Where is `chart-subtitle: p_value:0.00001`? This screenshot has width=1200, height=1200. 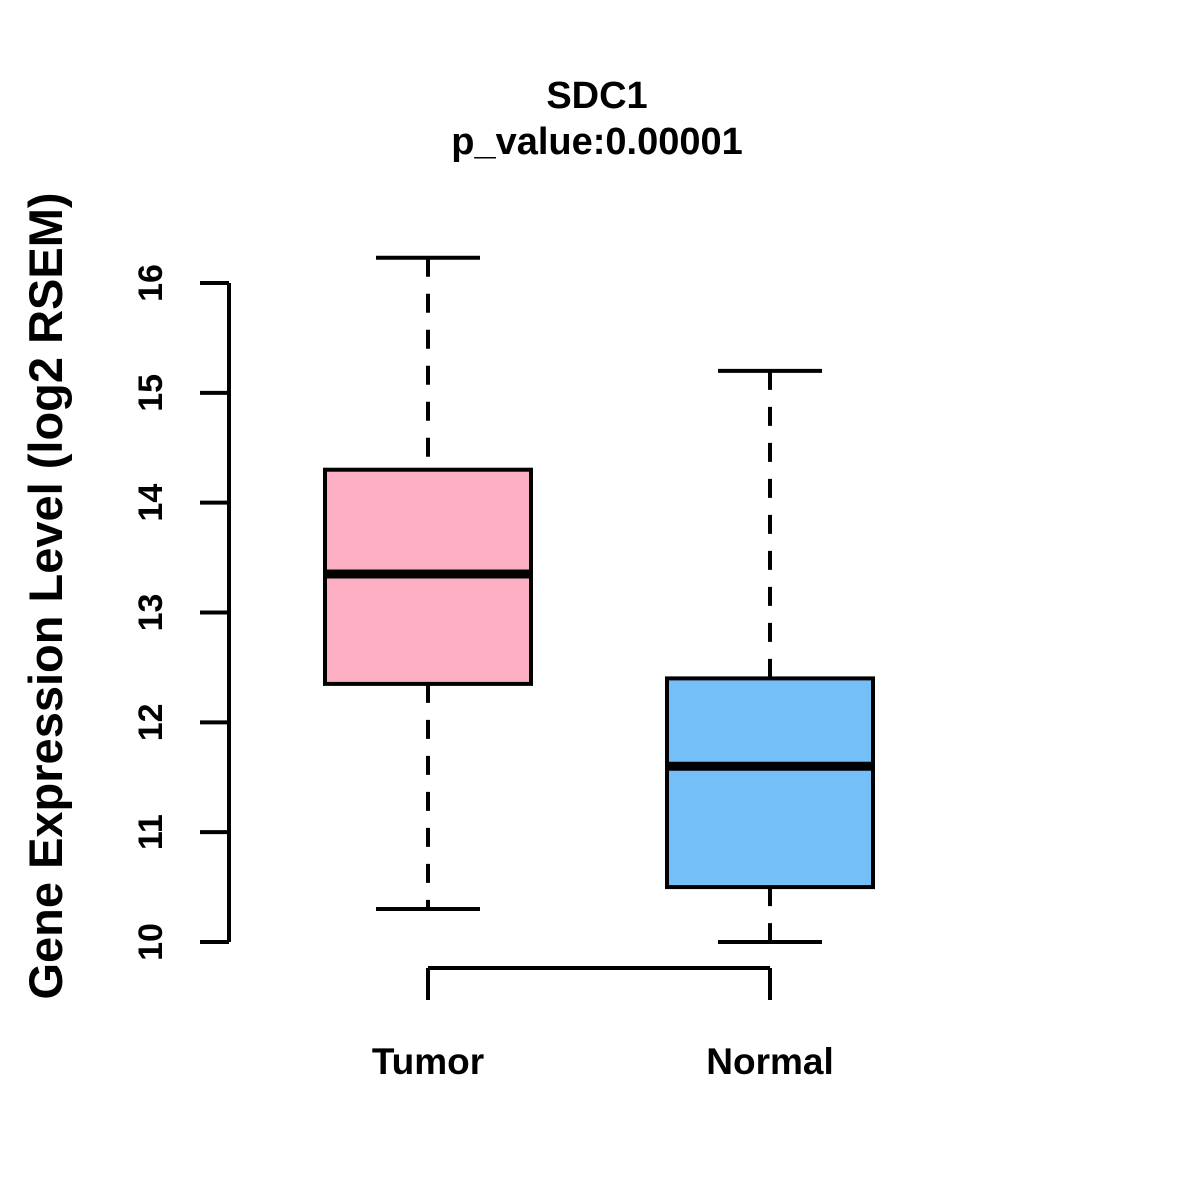
chart-subtitle: p_value:0.00001 is located at coordinates (597, 142).